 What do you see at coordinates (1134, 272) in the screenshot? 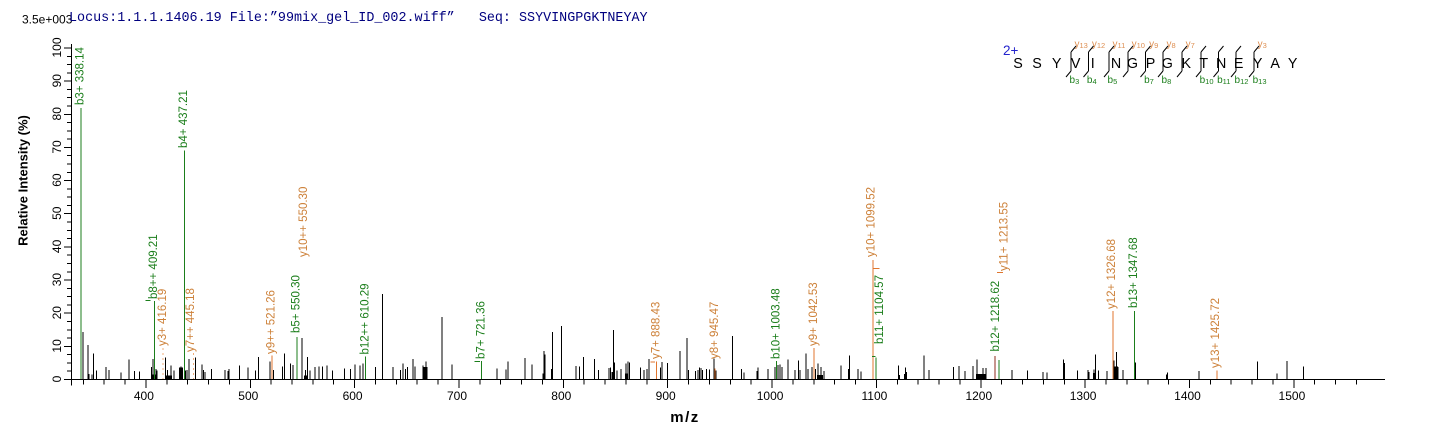
I see `svg-text: b13+ 1347.68` at bounding box center [1134, 272].